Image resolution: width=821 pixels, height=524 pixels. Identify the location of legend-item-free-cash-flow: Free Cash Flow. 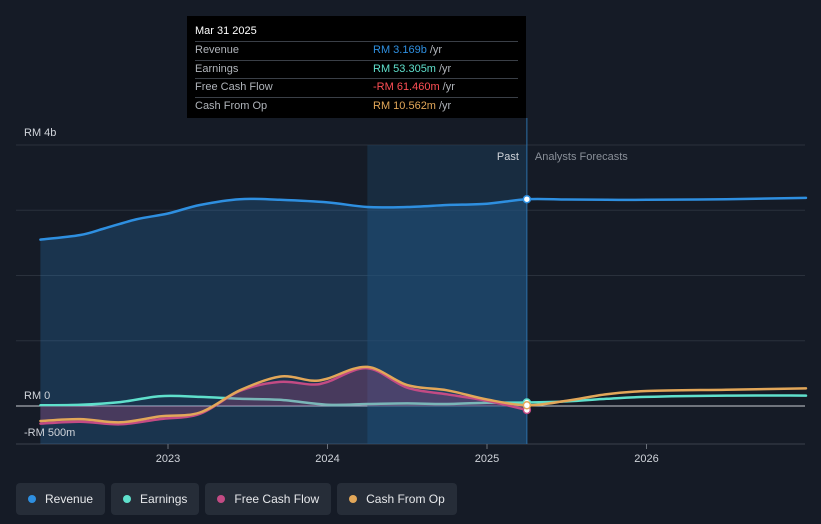
(268, 499).